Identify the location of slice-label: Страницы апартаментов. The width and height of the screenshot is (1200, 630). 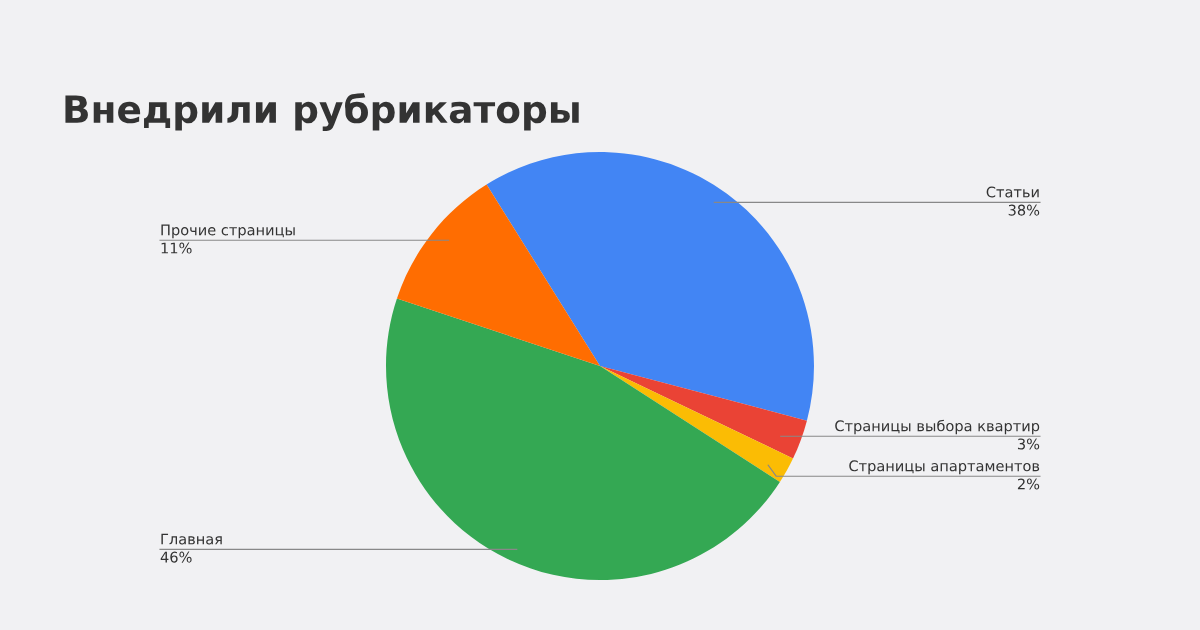
(944, 467).